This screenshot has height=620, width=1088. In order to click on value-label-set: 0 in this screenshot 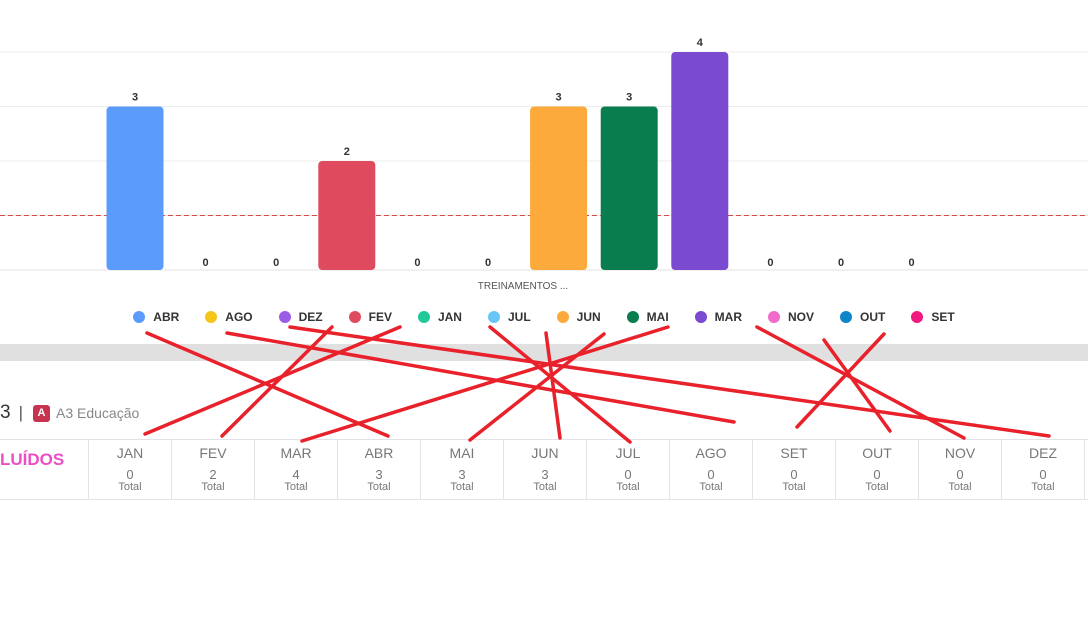, I will do `click(912, 263)`.